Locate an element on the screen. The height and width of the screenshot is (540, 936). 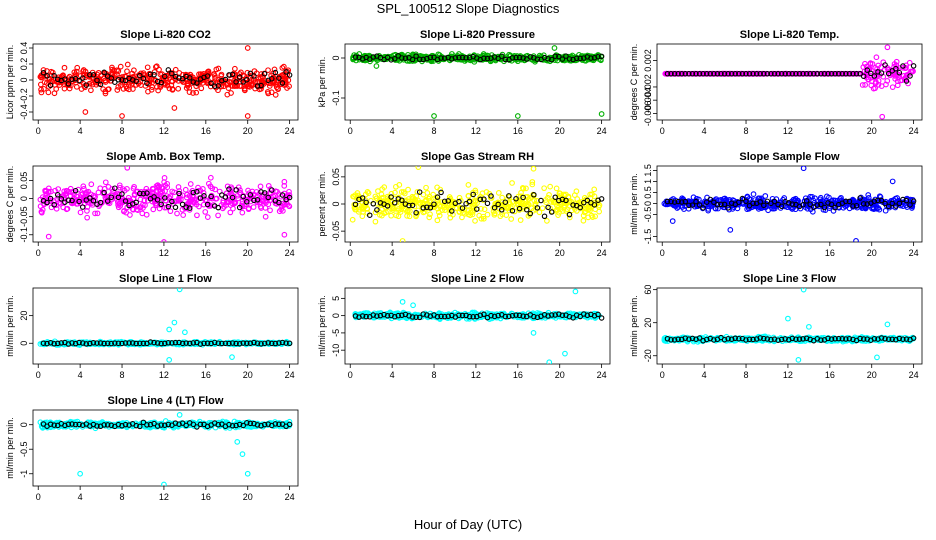
plot-frame is located at coordinates (477, 82).